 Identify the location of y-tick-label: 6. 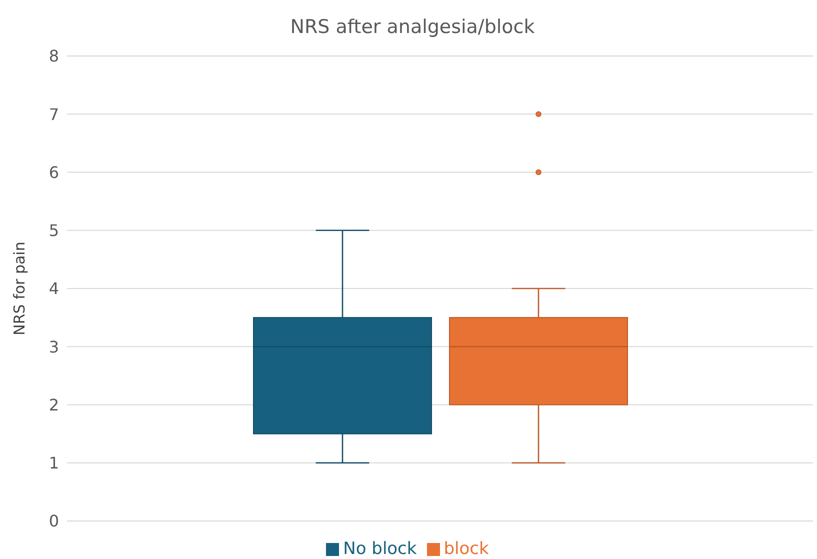
(53, 172).